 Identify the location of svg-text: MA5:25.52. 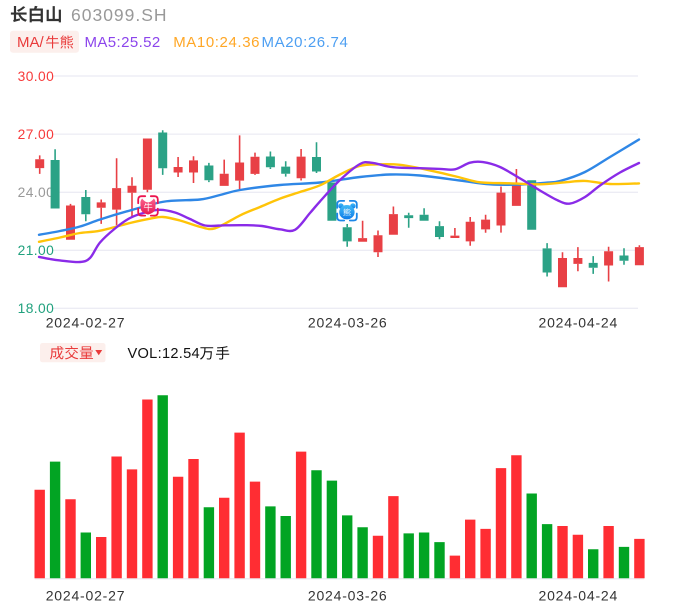
(123, 42).